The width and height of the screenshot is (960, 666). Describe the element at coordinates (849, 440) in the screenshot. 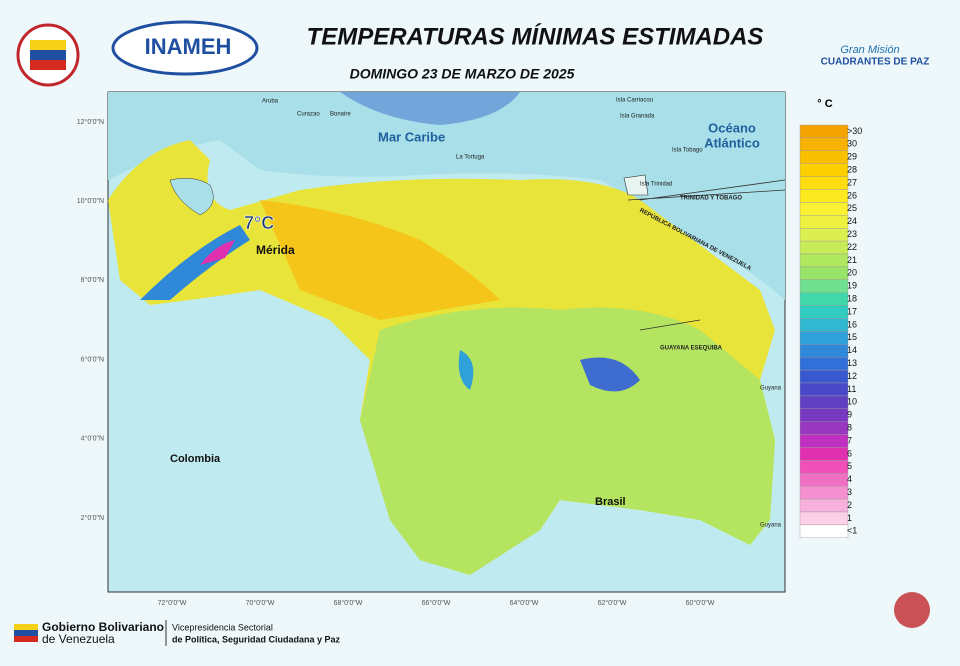

I see `legend-label: 7` at that location.